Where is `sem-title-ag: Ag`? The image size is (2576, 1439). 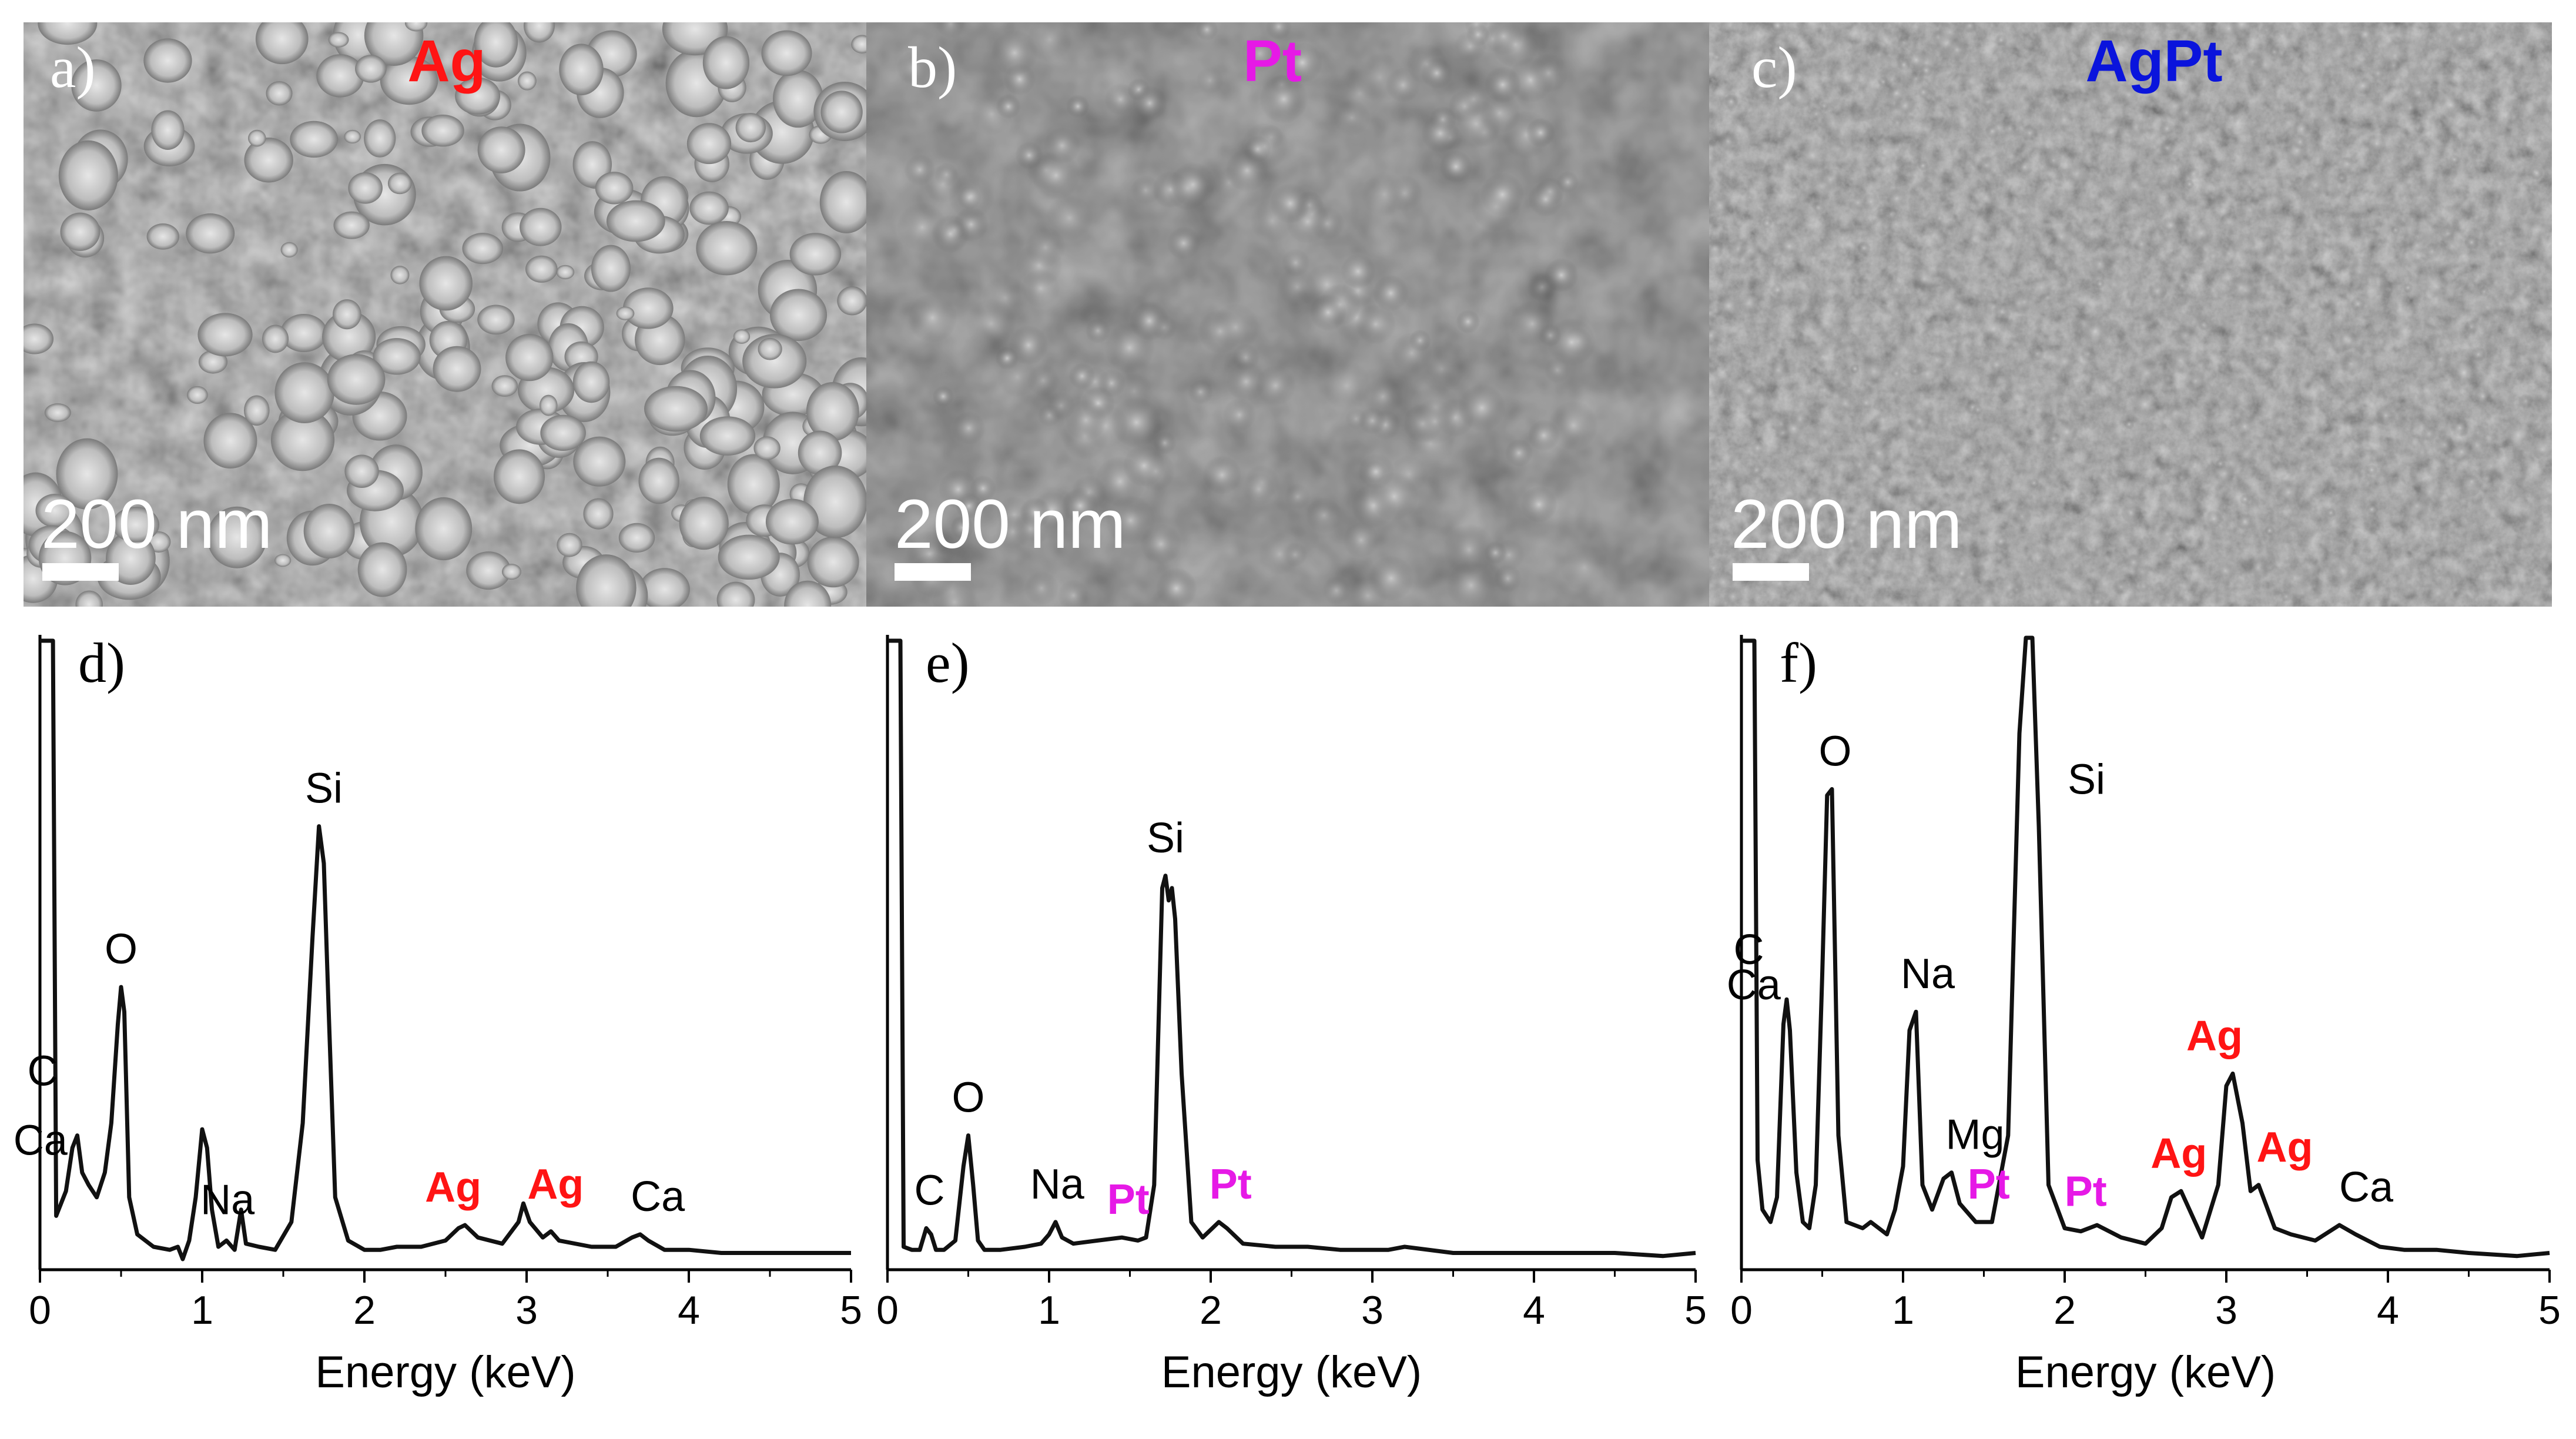
sem-title-ag: Ag is located at coordinates (446, 61).